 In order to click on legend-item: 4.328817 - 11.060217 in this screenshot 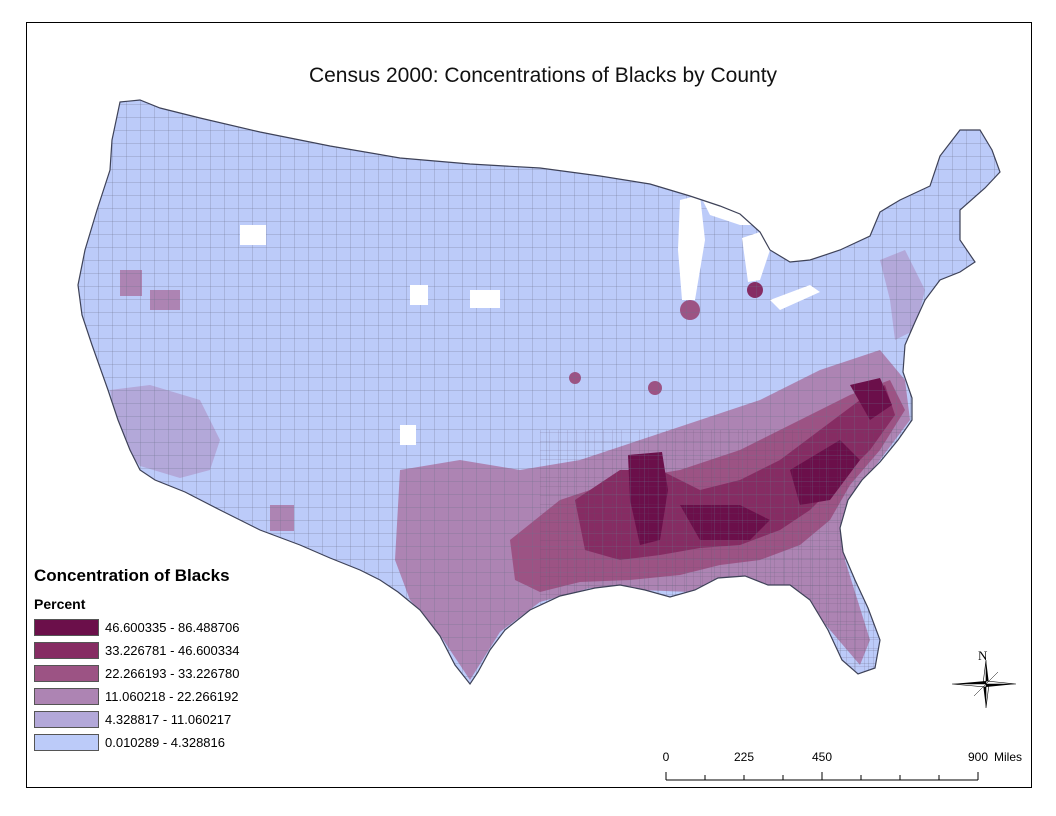, I will do `click(164, 719)`.